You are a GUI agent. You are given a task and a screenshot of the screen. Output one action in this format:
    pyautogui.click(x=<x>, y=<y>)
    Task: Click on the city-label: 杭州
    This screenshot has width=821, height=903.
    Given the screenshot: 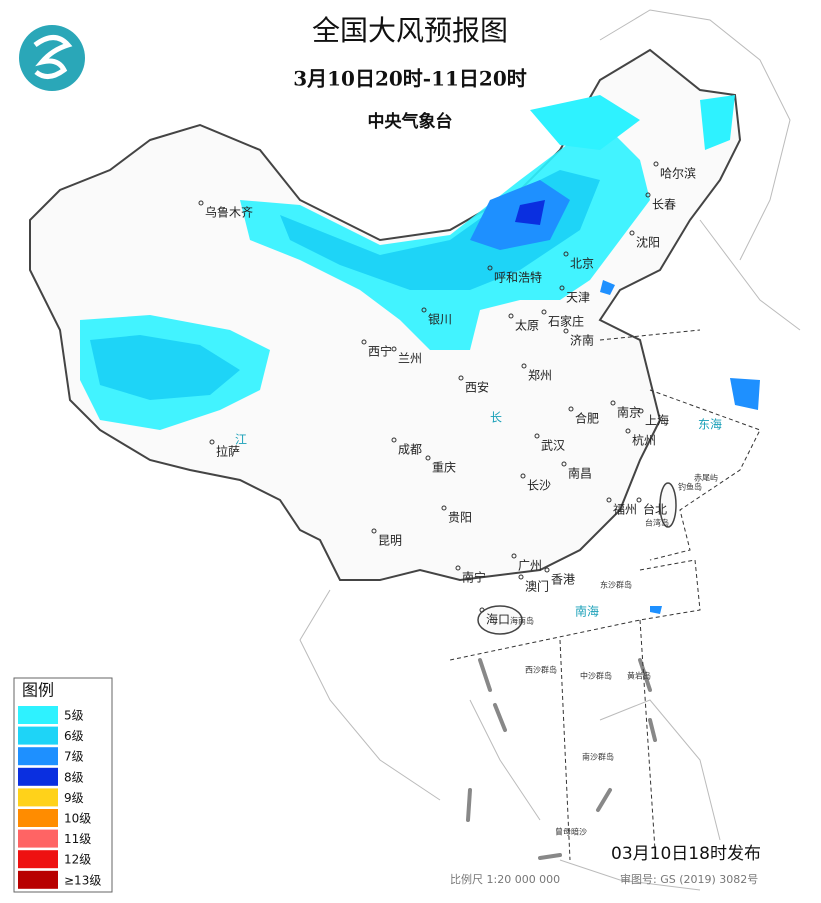 What is the action you would take?
    pyautogui.click(x=644, y=440)
    